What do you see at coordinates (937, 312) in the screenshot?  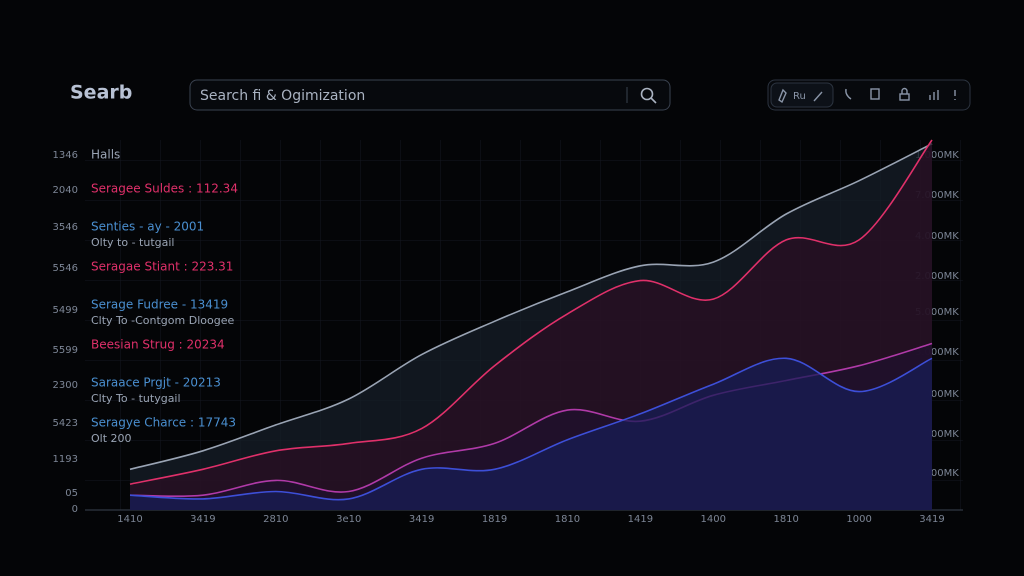 I see `y2-label: 5.000MK` at bounding box center [937, 312].